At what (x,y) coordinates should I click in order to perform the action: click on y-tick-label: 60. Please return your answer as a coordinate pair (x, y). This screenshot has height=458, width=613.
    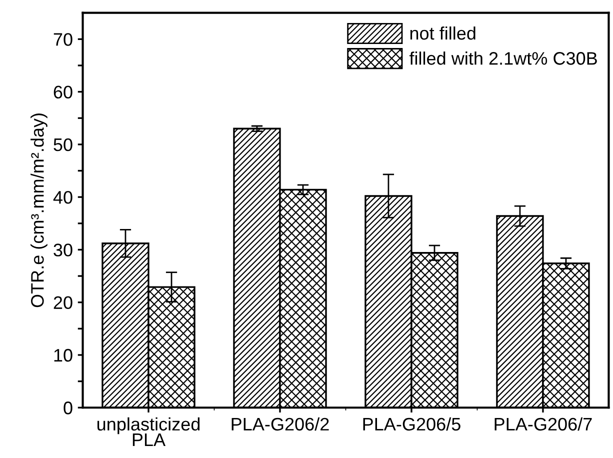
    Looking at the image, I should click on (63, 92).